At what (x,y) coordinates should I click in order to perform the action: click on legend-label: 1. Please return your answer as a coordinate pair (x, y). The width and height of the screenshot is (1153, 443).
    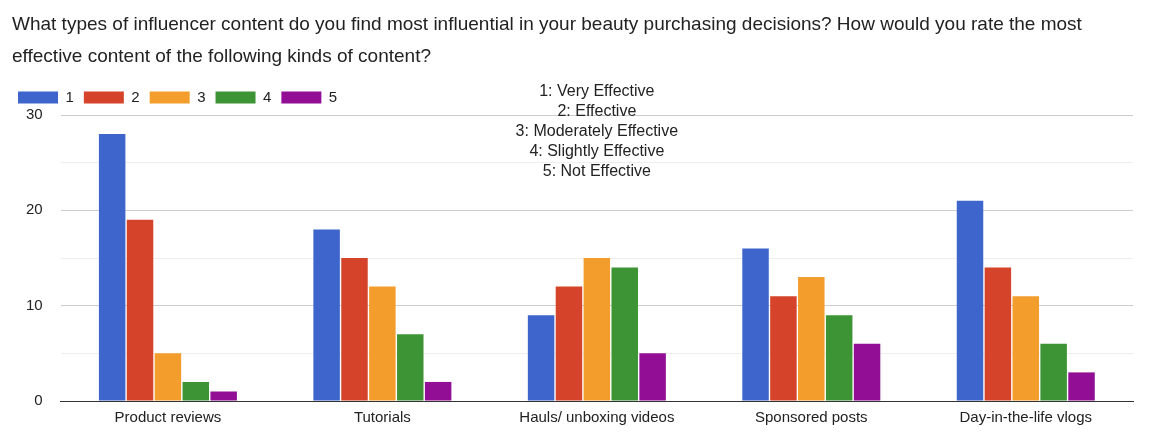
    Looking at the image, I should click on (69, 96).